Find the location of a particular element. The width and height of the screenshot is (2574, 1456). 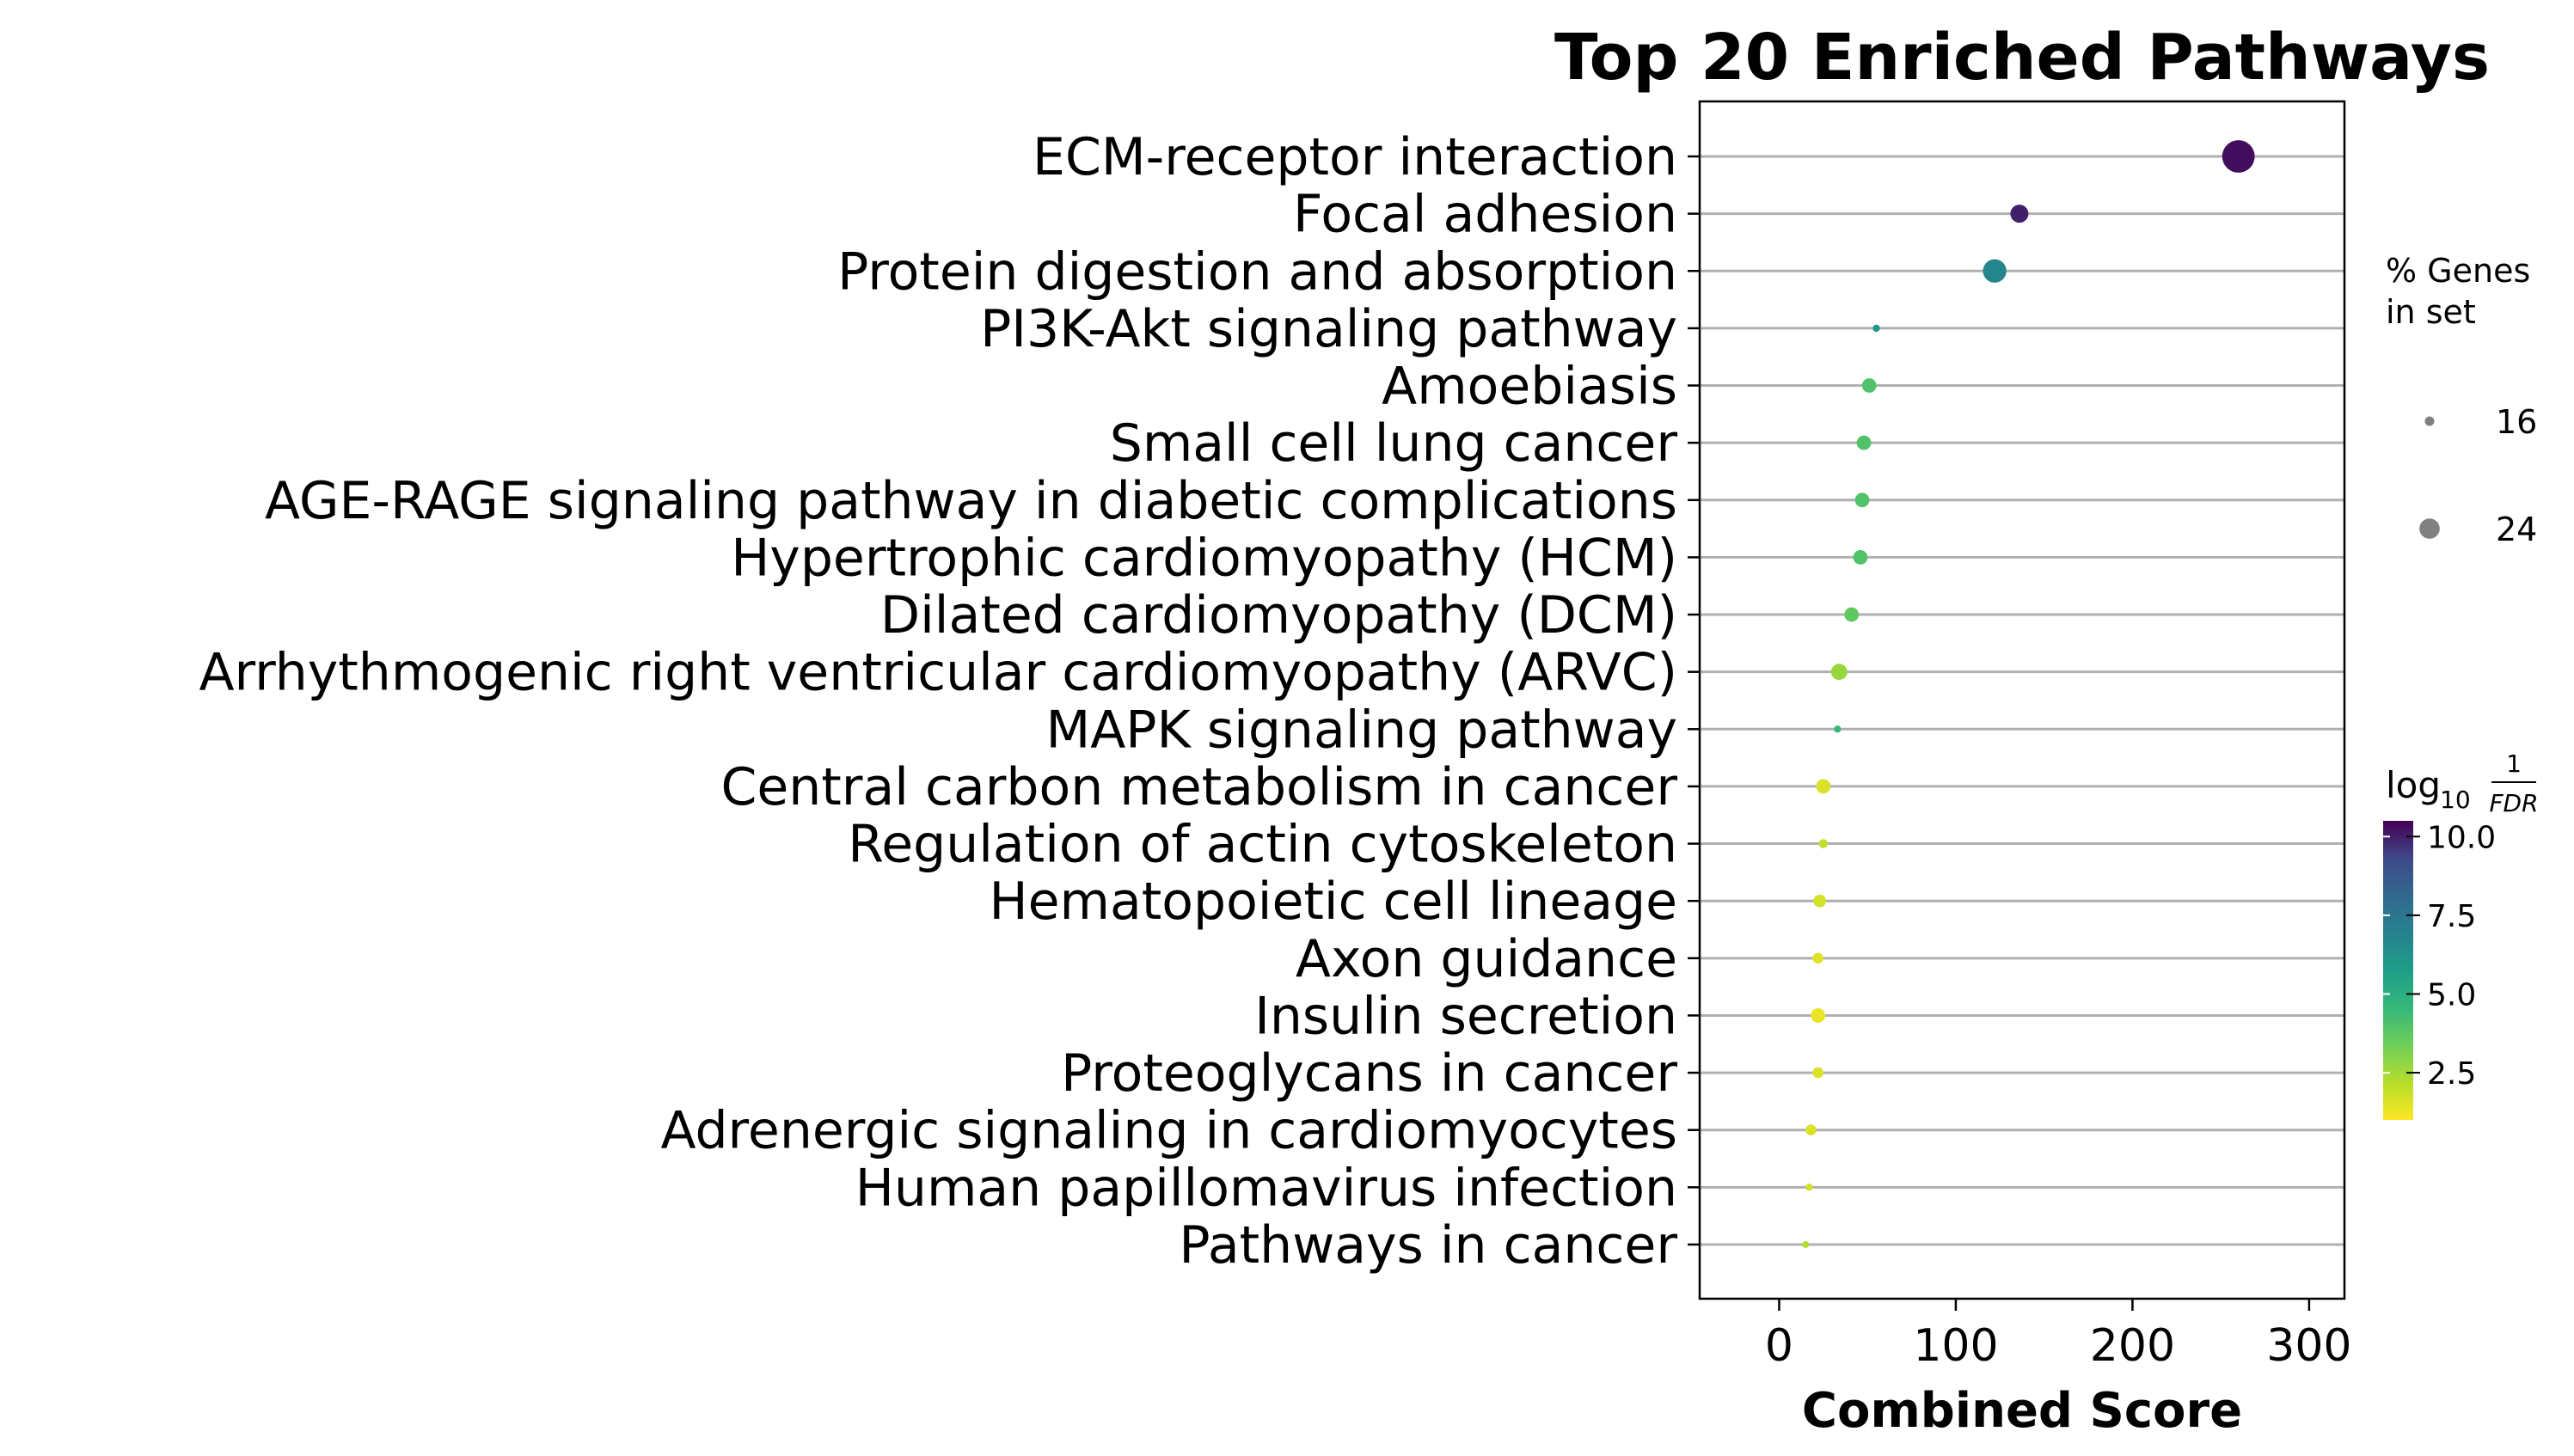

x-axis-label: Combined Score is located at coordinates (2022, 1411).